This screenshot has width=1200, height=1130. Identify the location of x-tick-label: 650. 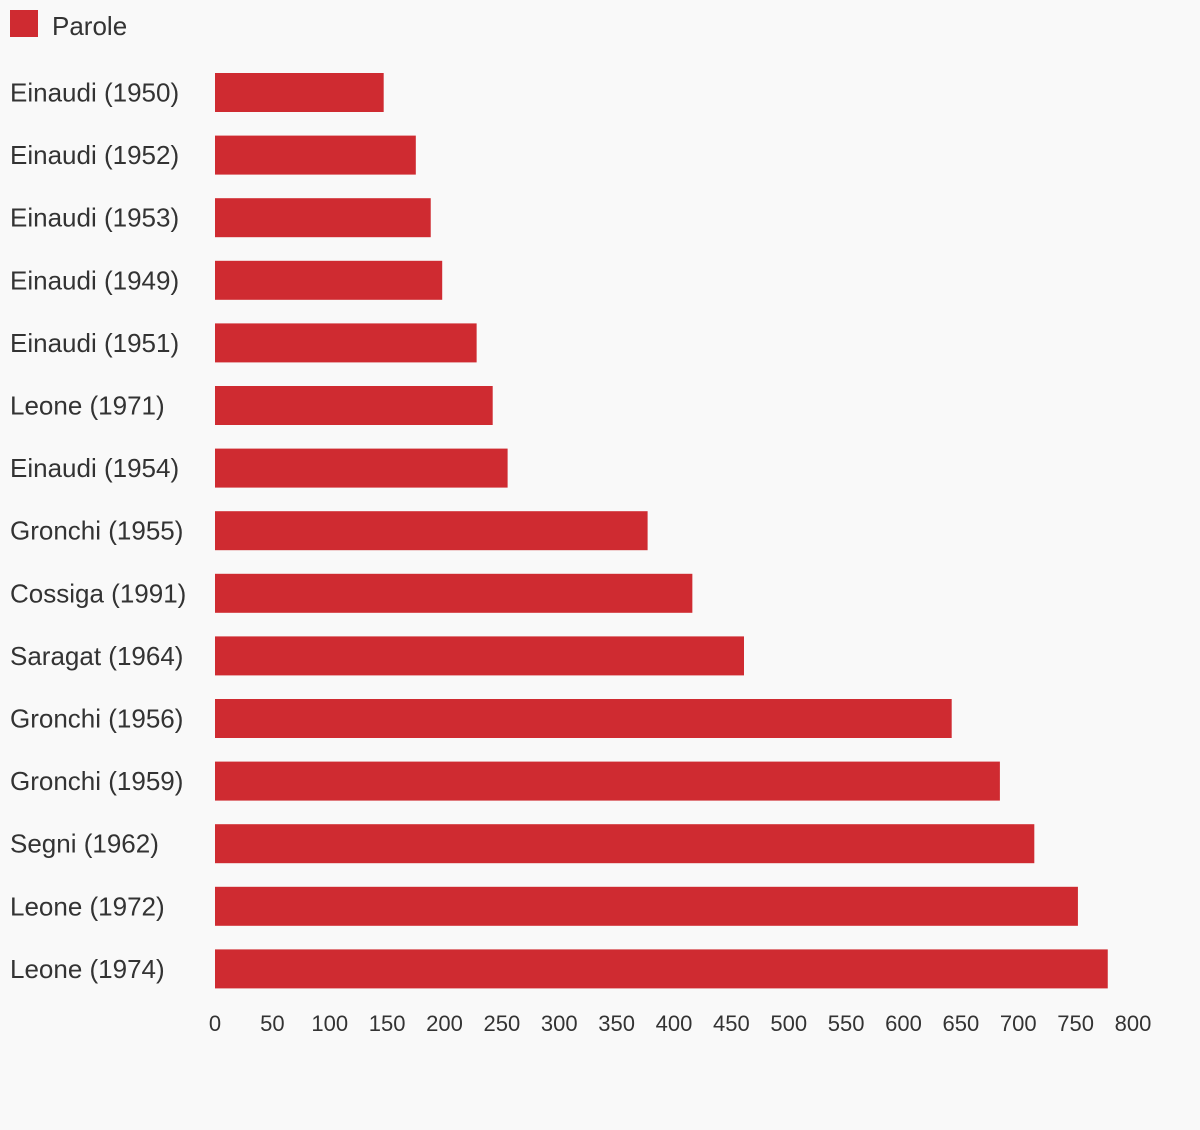
(961, 1023).